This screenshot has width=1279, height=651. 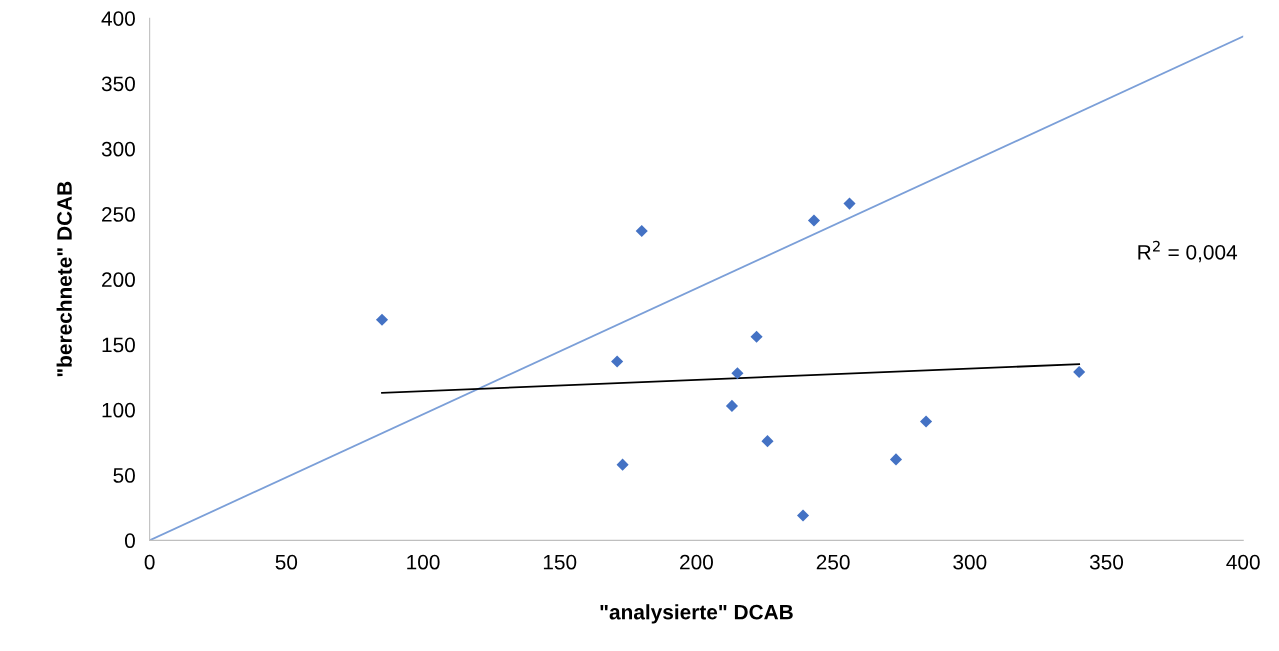 I want to click on y-tick-label: 0, so click(x=129, y=541).